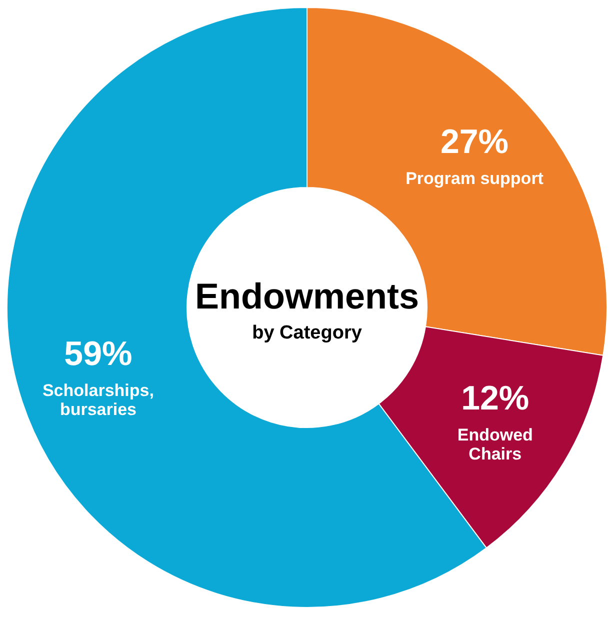  Describe the element at coordinates (495, 445) in the screenshot. I see `slice-label: Endowed Chairs` at that location.